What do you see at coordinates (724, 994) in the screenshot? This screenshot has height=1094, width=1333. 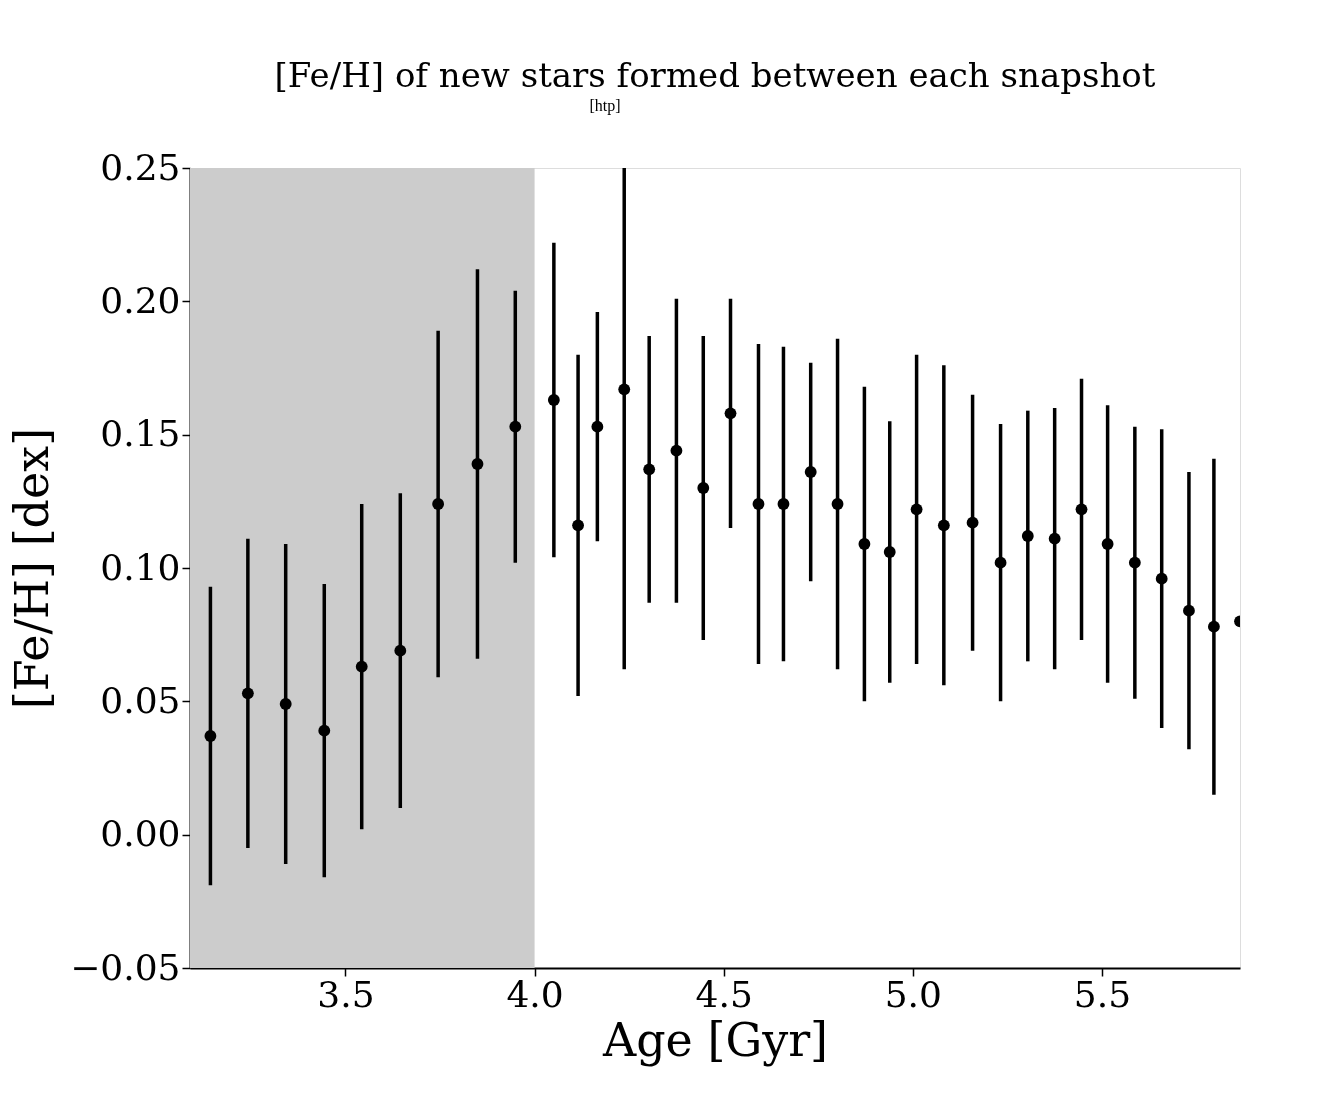 I see `x-tick-label: 4.5` at bounding box center [724, 994].